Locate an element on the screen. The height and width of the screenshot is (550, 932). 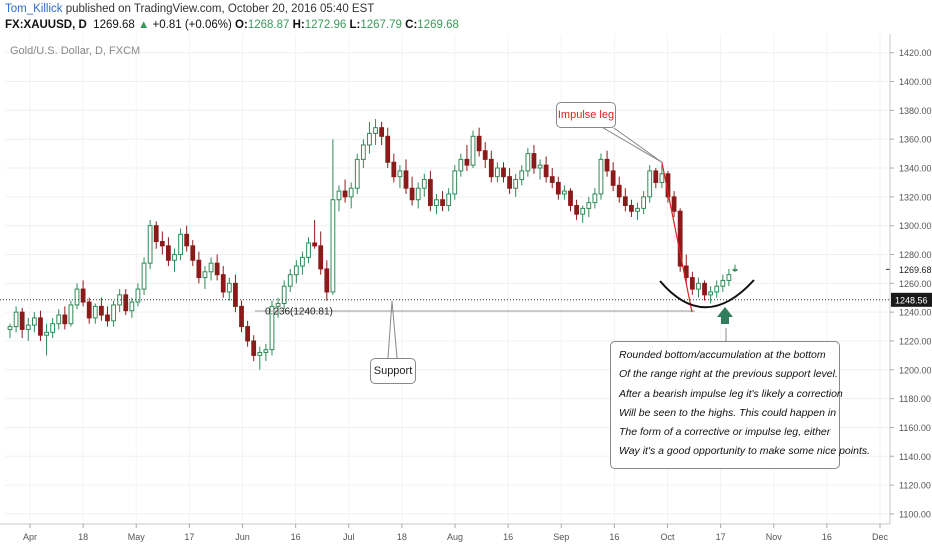
x-tick-label: Oct is located at coordinates (667, 537).